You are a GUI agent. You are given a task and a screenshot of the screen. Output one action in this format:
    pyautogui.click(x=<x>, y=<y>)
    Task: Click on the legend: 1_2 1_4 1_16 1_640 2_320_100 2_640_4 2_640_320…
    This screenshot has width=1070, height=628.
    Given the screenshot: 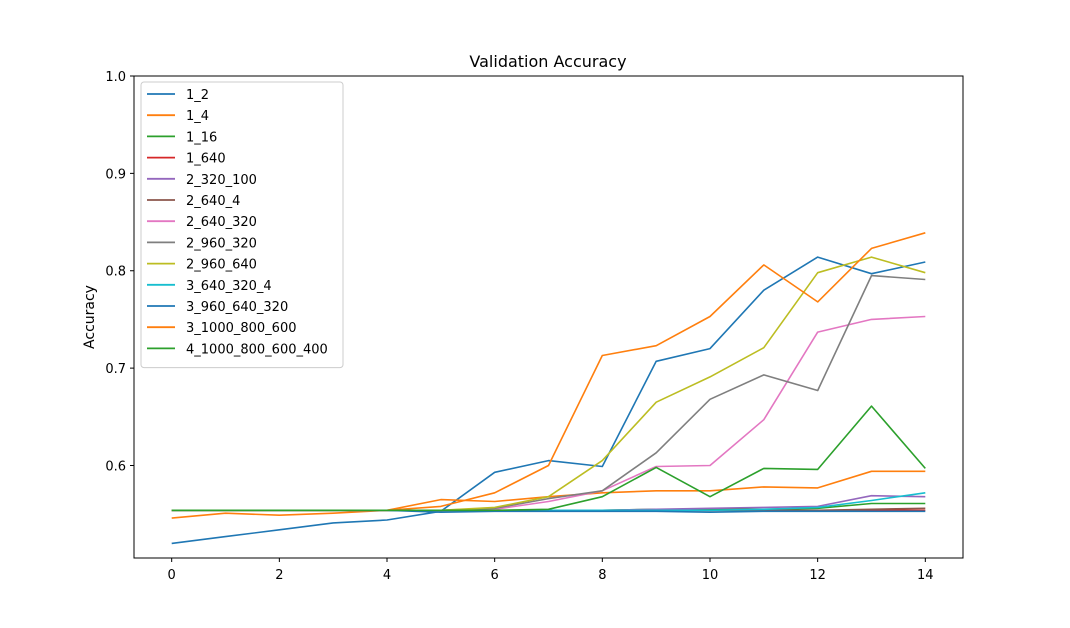 What is the action you would take?
    pyautogui.click(x=242, y=225)
    